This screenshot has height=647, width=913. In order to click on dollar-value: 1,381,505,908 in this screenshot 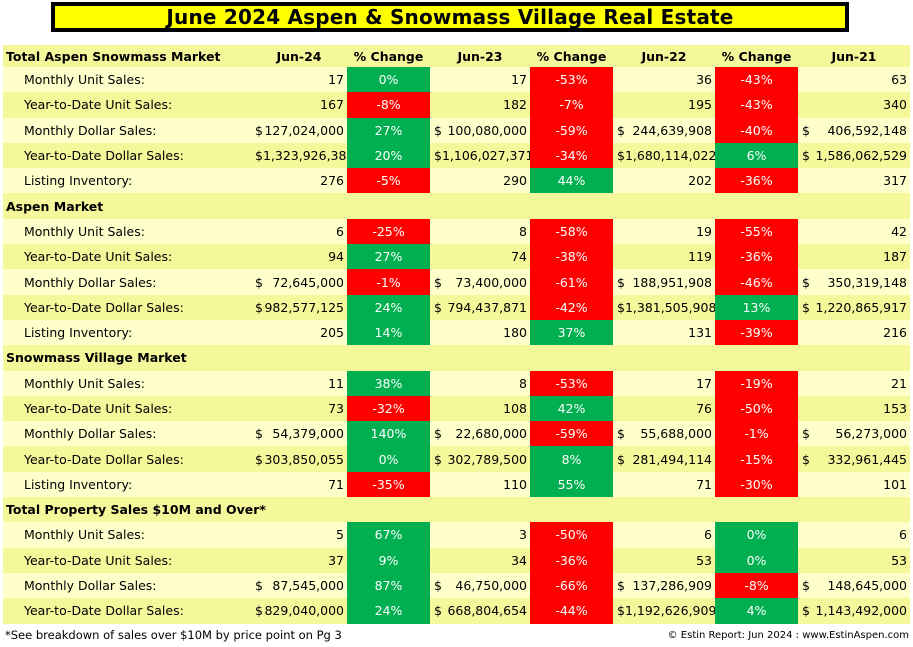, I will do `click(669, 307)`.